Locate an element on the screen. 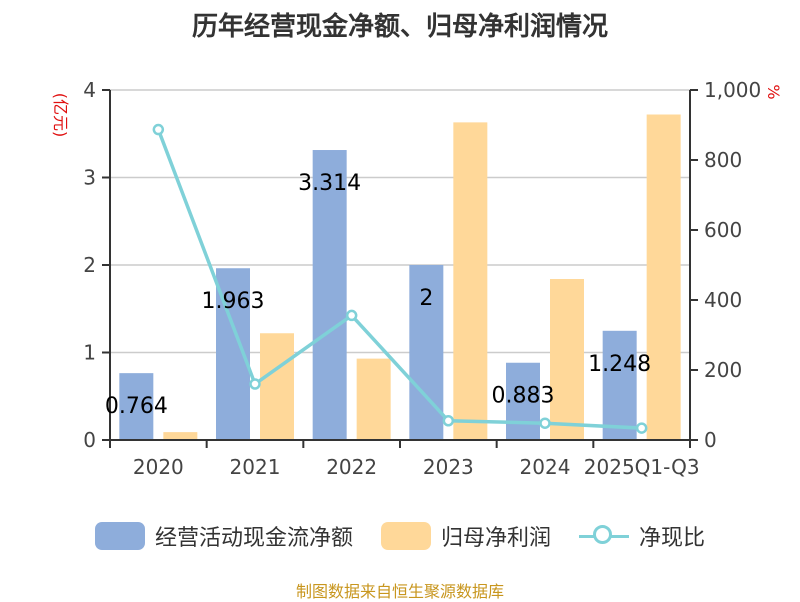  source-note: 制图数据来自恒生聚源数据库 is located at coordinates (399, 591).